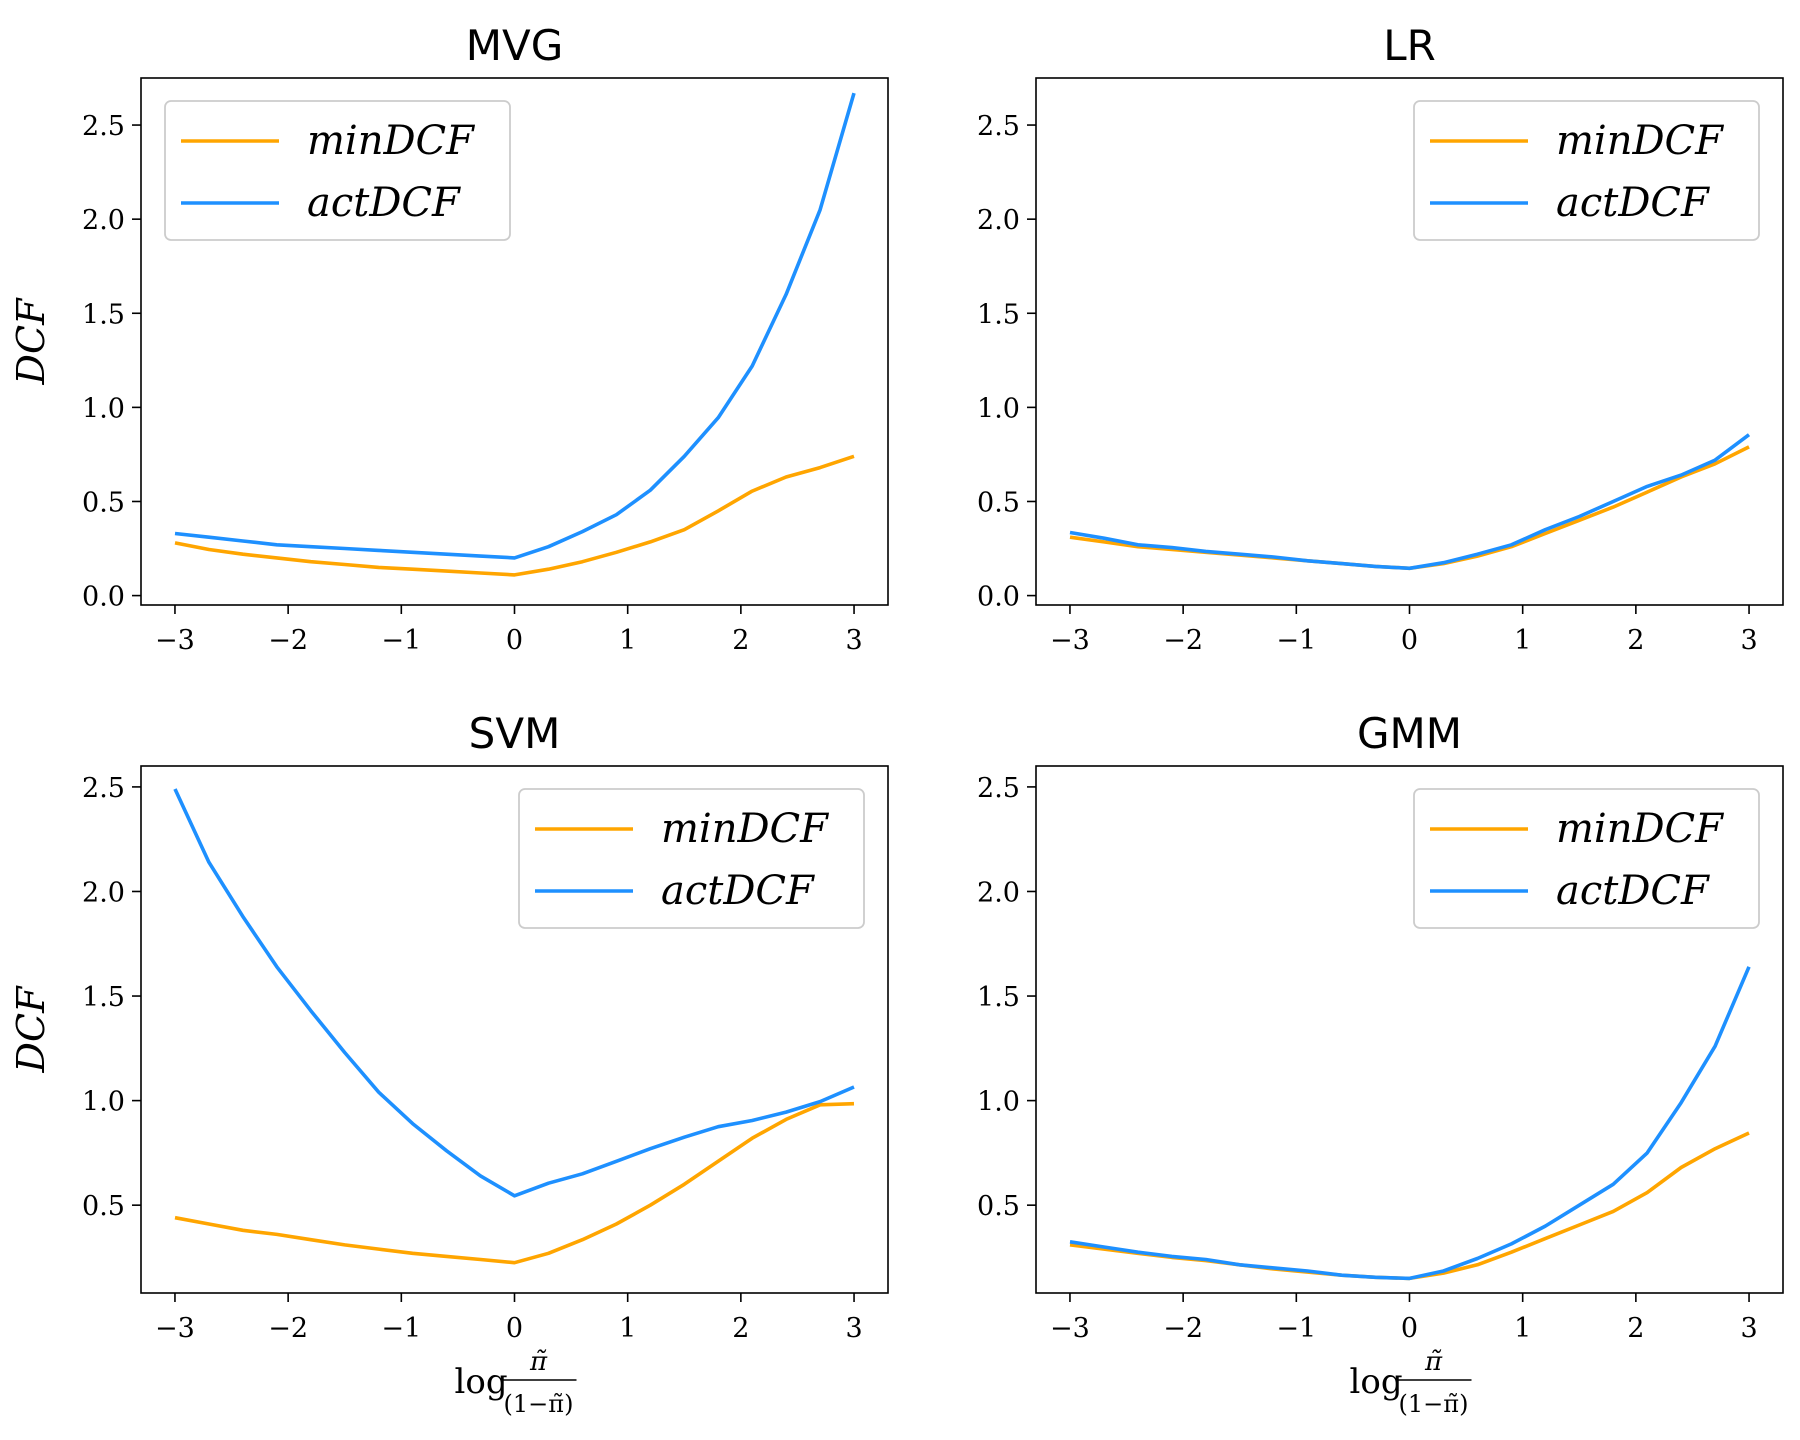  Describe the element at coordinates (1409, 45) in the screenshot. I see `chart-title: LR` at that location.